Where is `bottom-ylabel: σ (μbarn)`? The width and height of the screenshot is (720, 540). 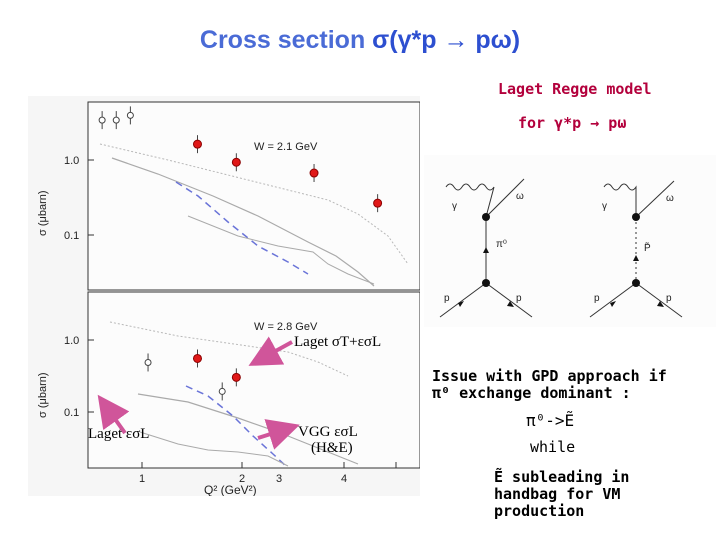 bottom-ylabel: σ (μbarn) is located at coordinates (43, 395).